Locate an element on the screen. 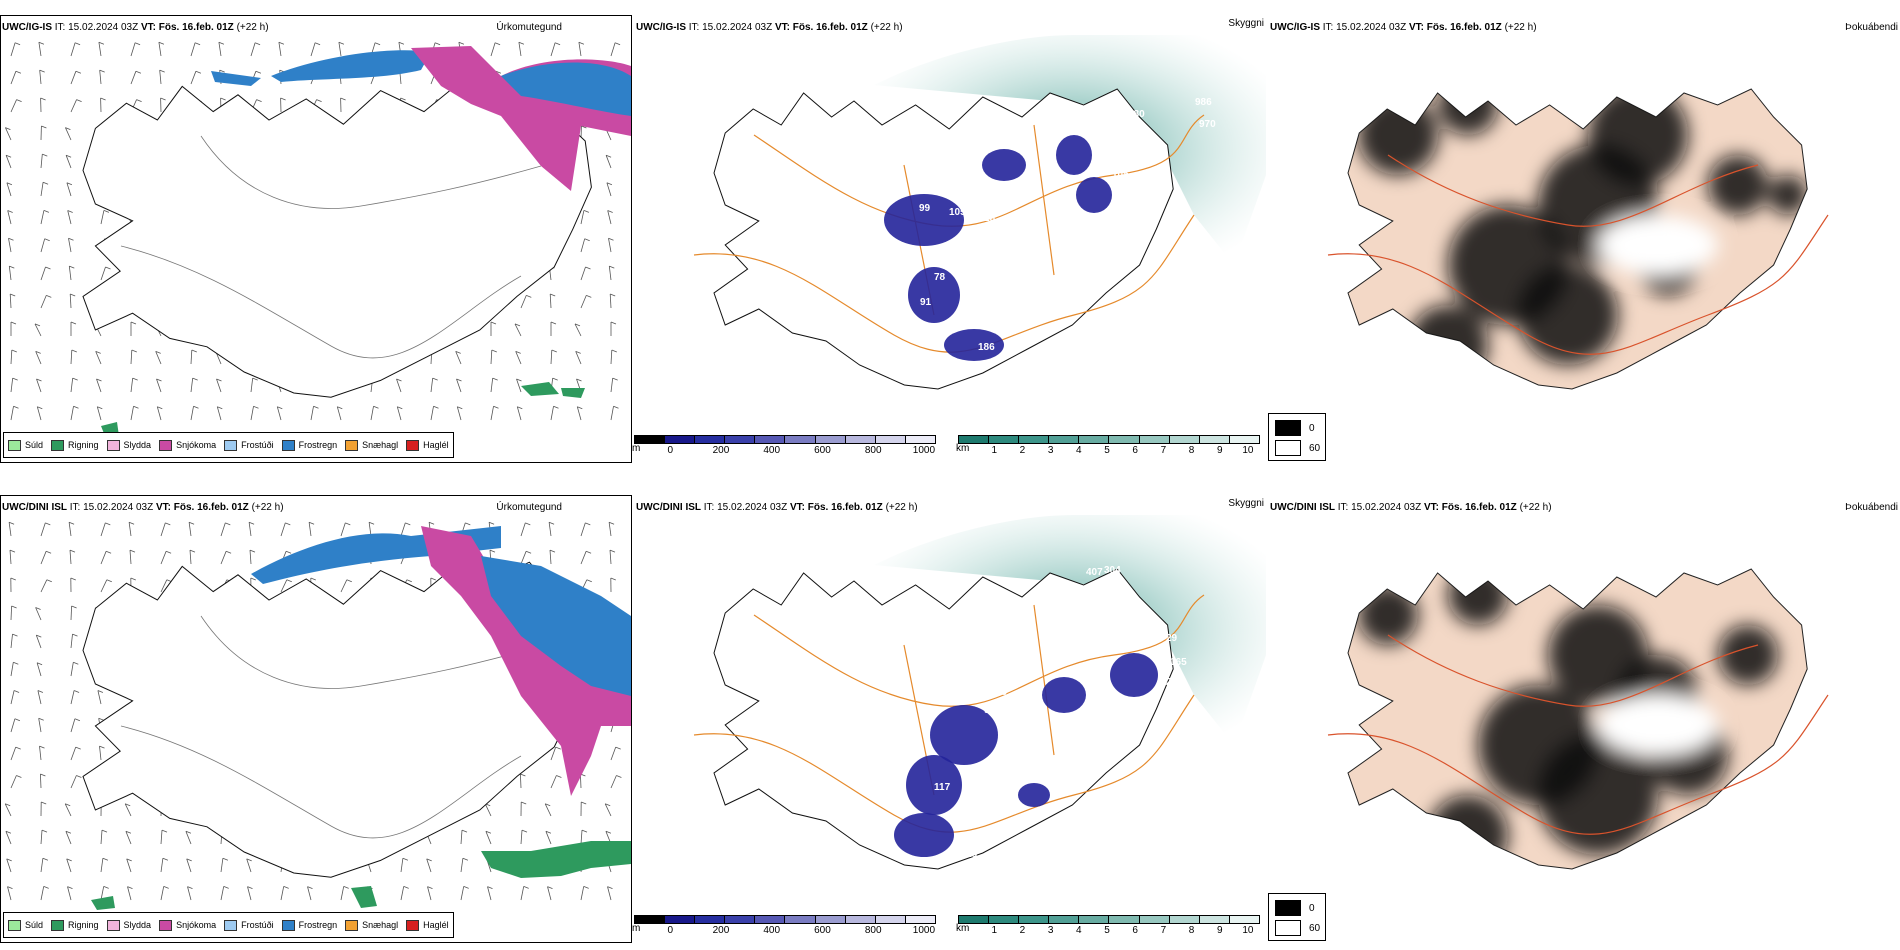 The height and width of the screenshot is (950, 1900). colorbar-ticks: 1 2 3 4 5 6 7 8 9 10 is located at coordinates (1109, 450).